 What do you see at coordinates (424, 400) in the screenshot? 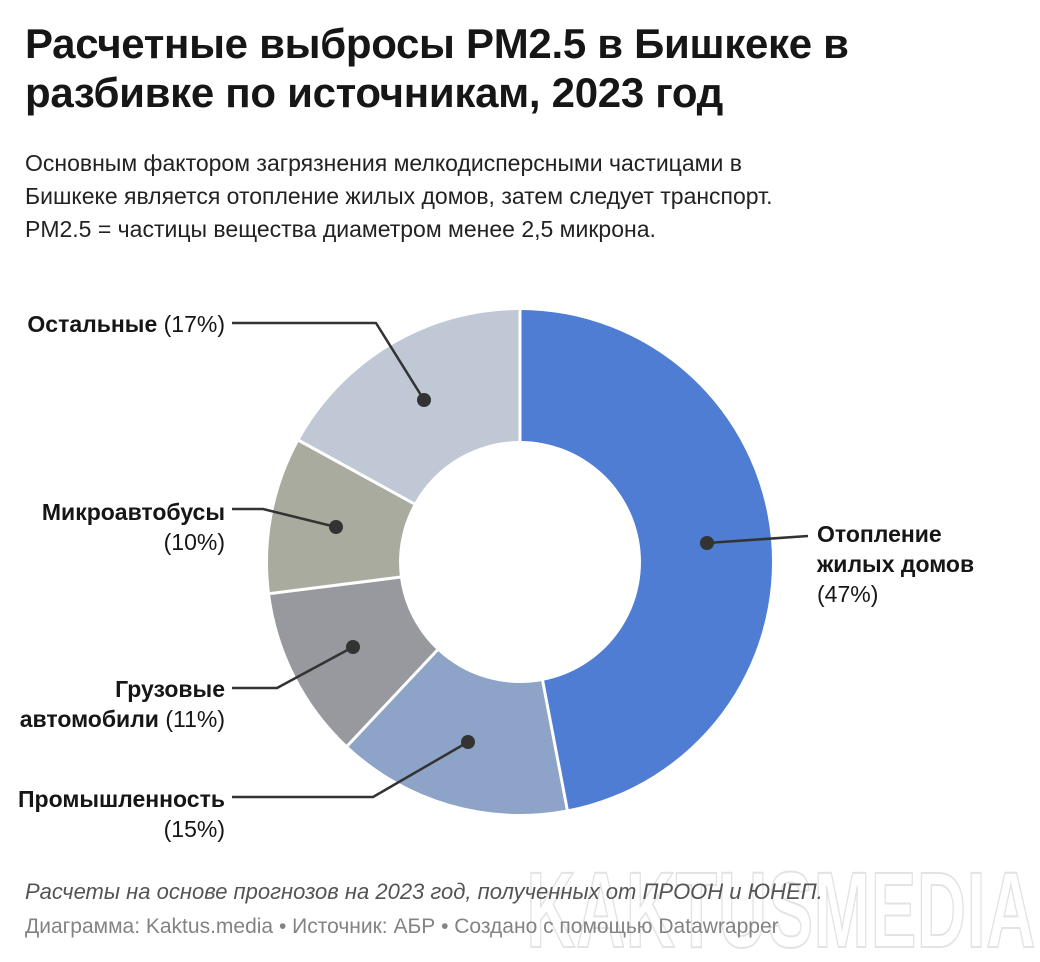
I see `callout-dot-ostalnye` at bounding box center [424, 400].